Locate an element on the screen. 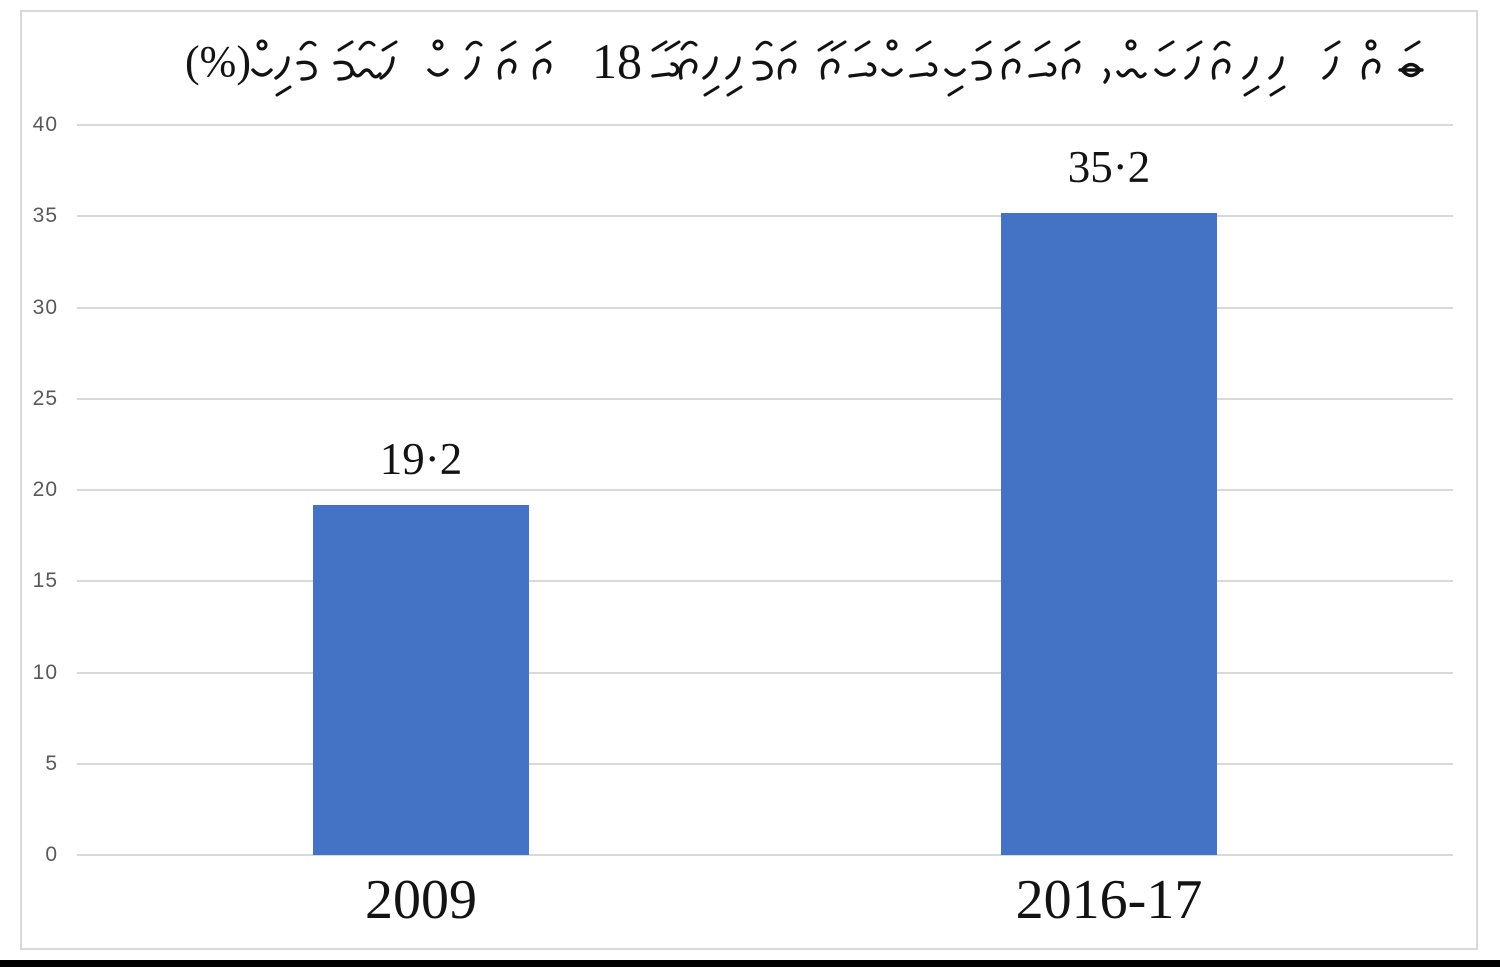 The height and width of the screenshot is (968, 1500). y-tick-label: 35 is located at coordinates (45, 216).